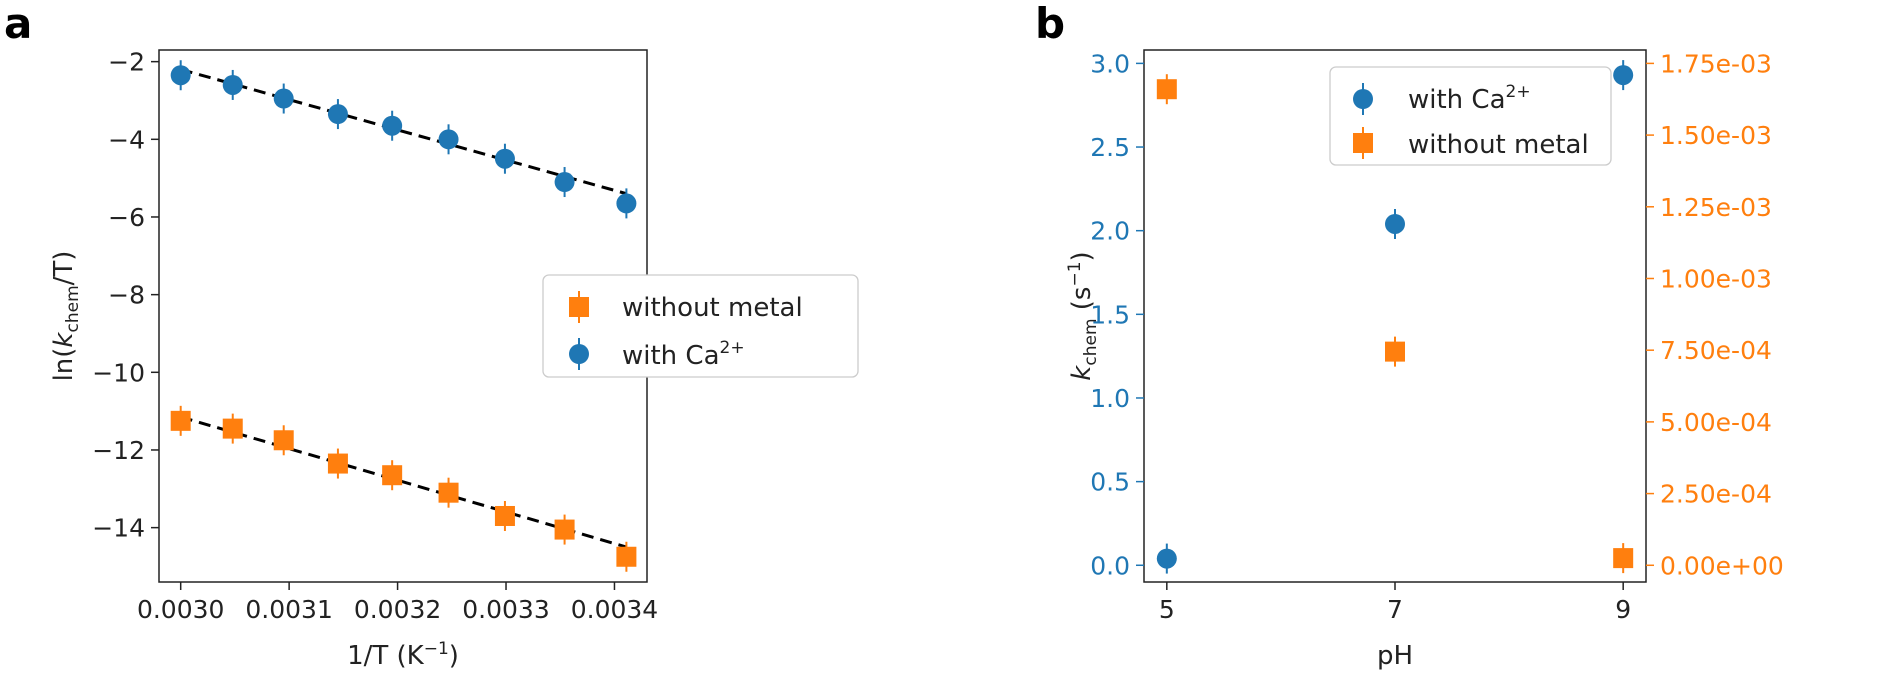  I want to click on legend-box-b, so click(1470, 116).